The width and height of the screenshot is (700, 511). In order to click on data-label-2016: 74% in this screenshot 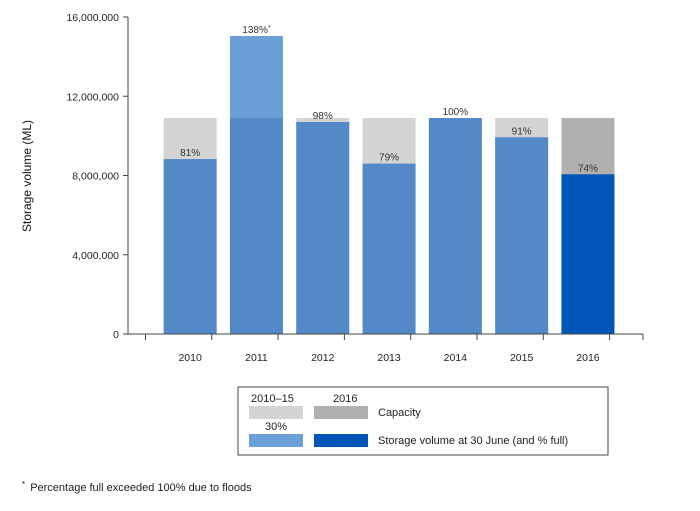, I will do `click(588, 168)`.